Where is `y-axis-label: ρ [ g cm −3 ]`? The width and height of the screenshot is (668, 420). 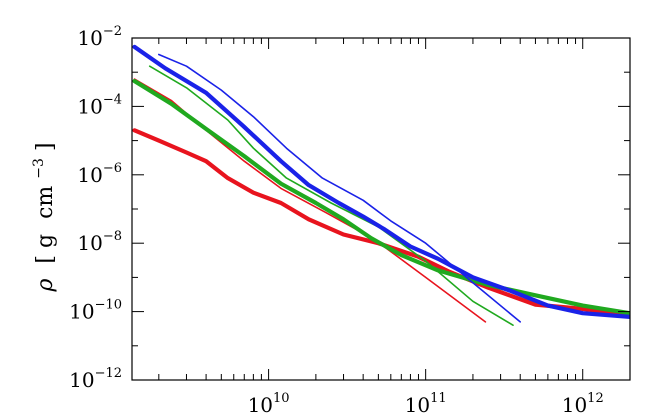
y-axis-label: ρ [ g cm −3 ] is located at coordinates (41, 217).